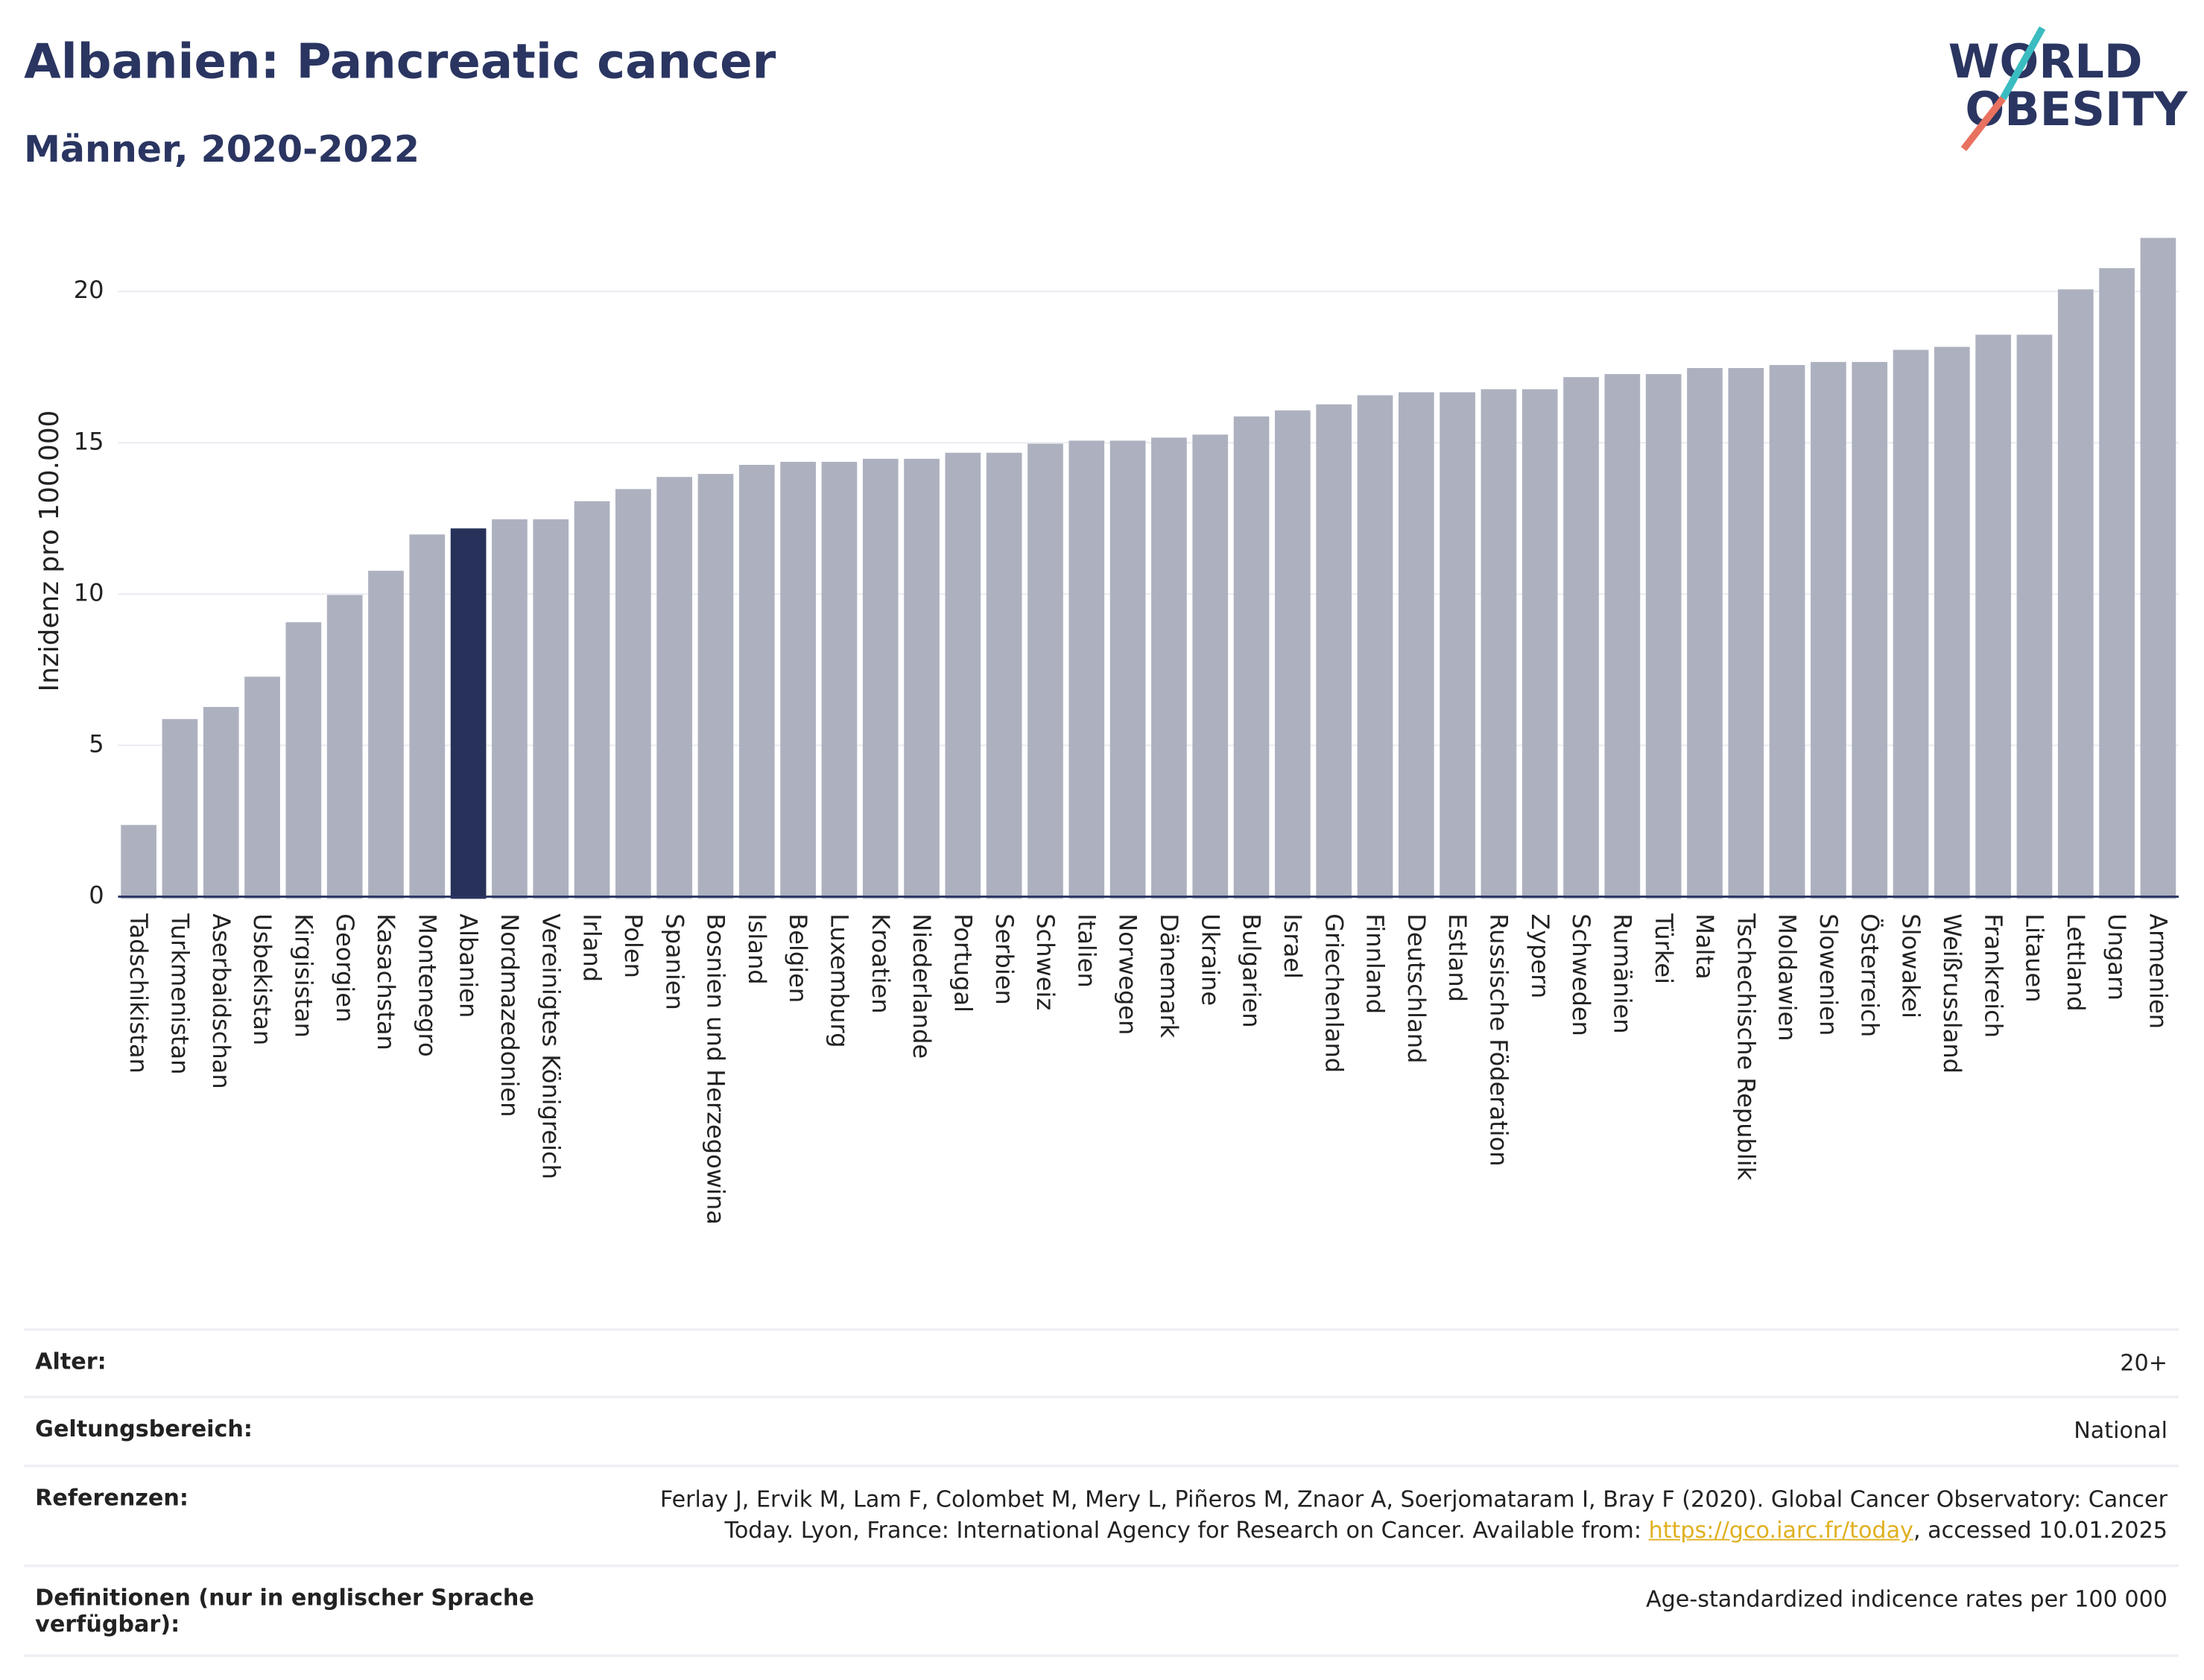  What do you see at coordinates (881, 963) in the screenshot?
I see `x-tick-label: Kroatien` at bounding box center [881, 963].